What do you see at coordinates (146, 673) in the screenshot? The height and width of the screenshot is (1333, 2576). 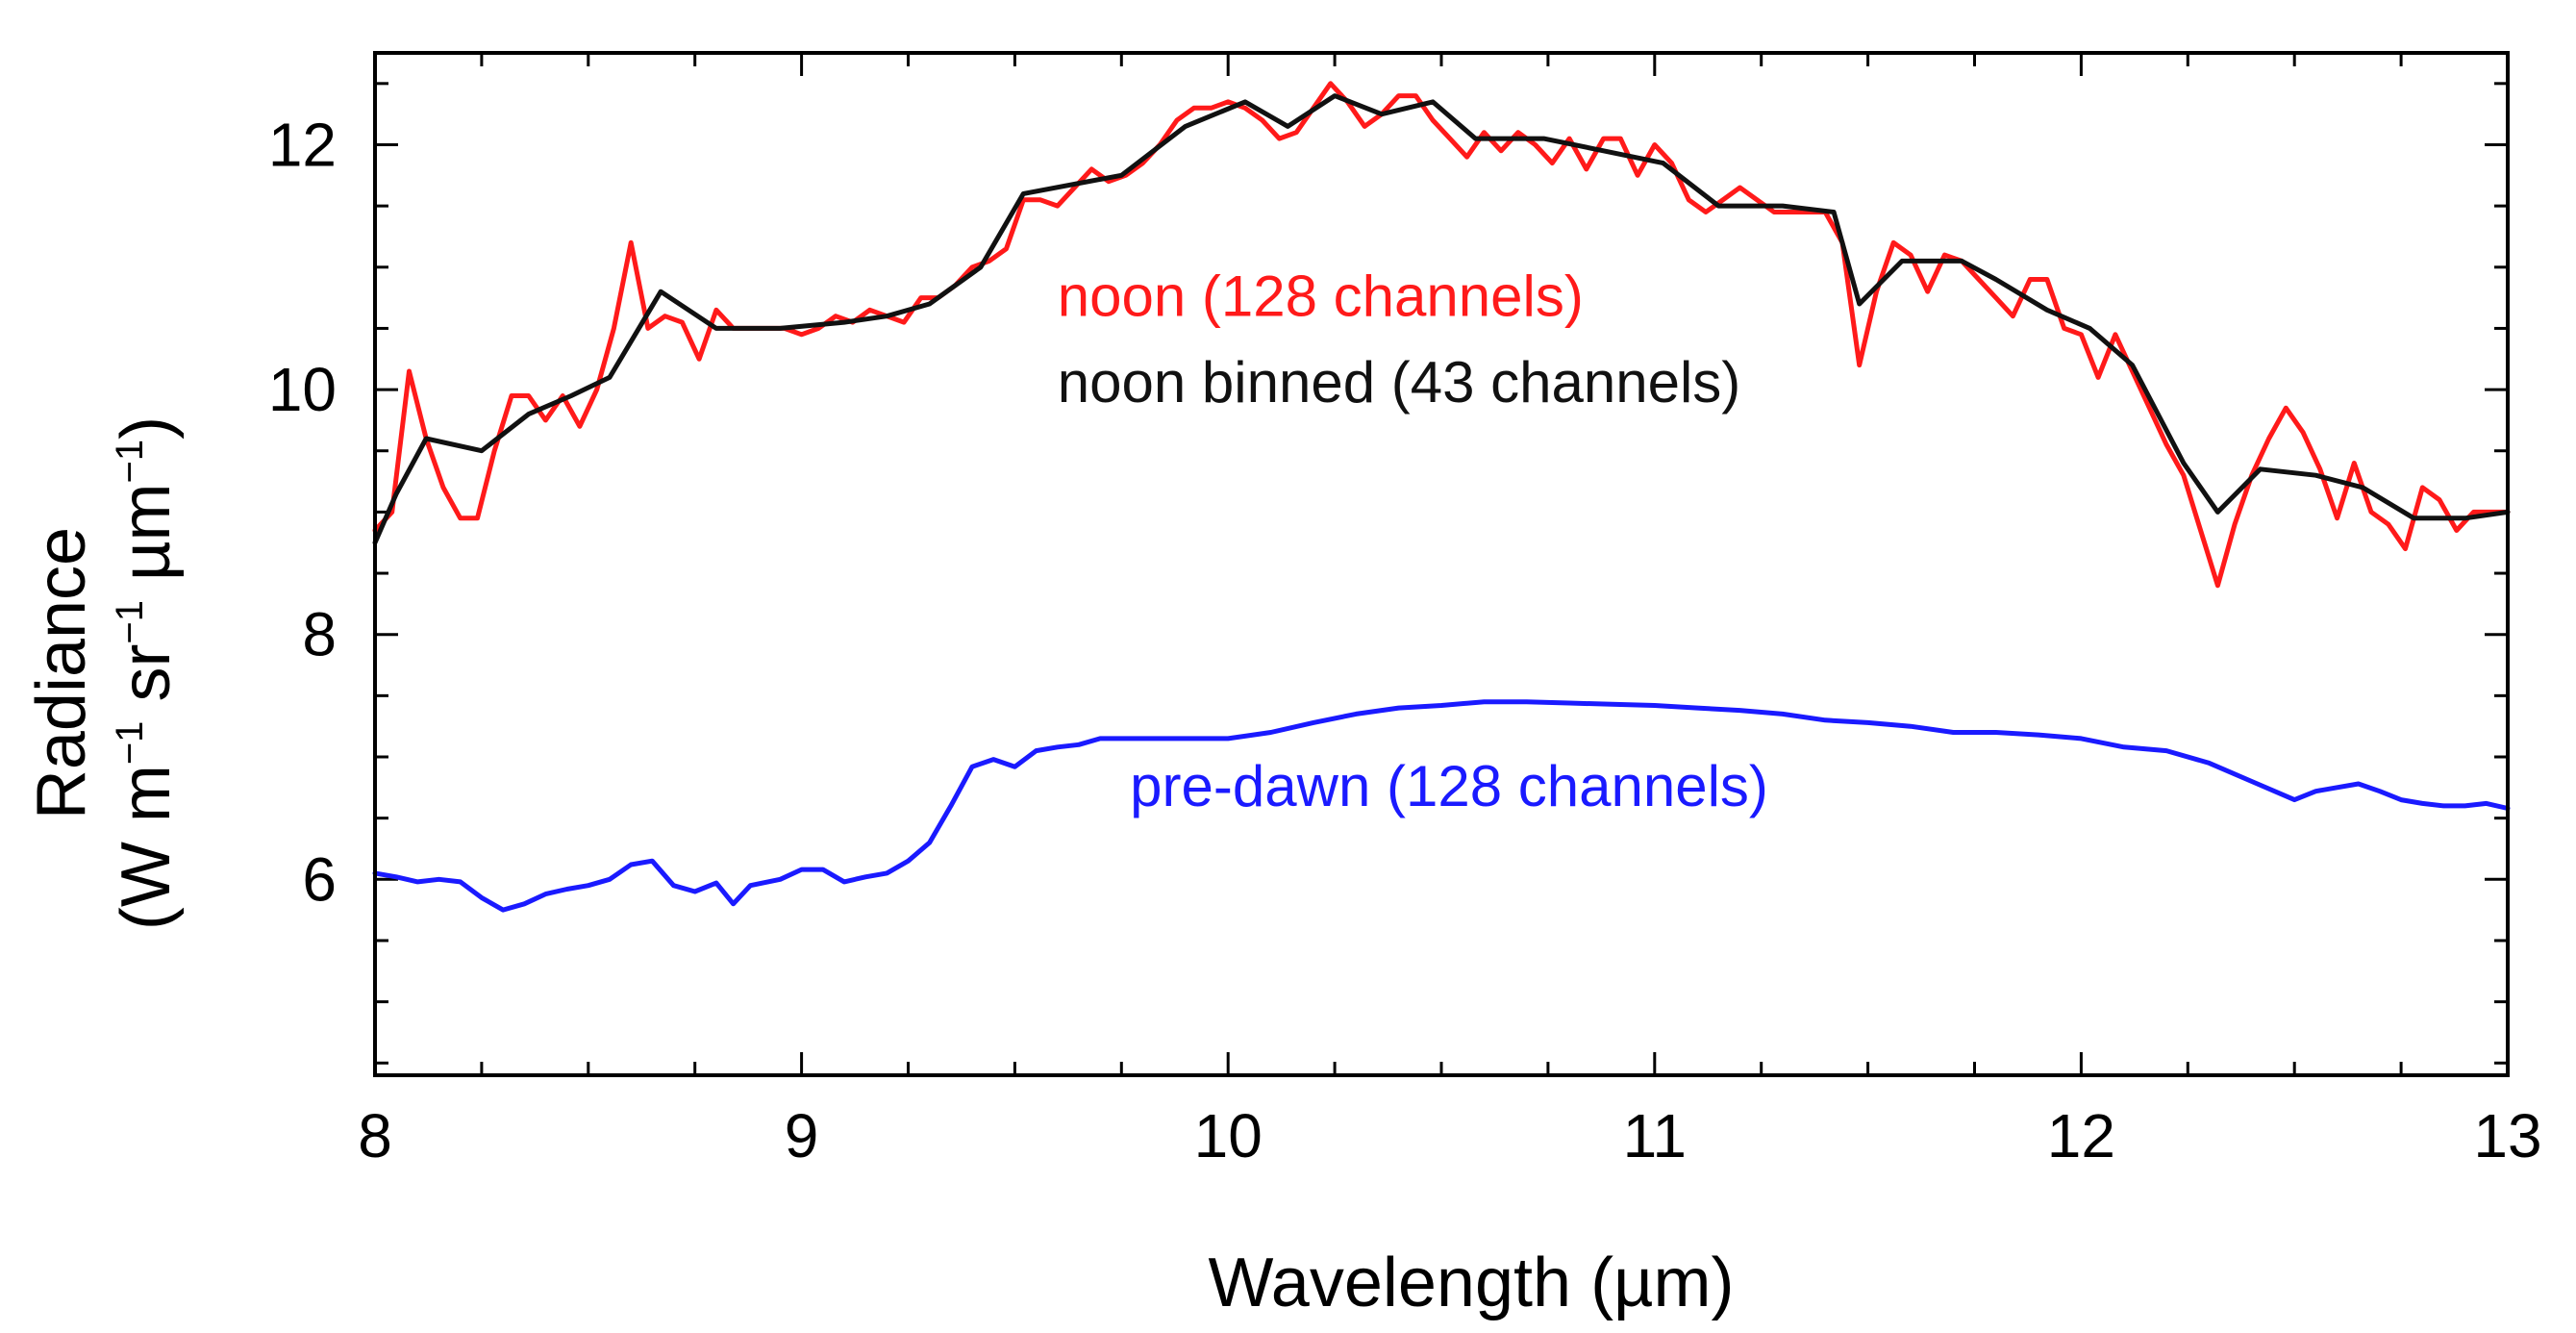 I see `y-axis-title-line2: (W m−1 sr−1 µm−1)` at bounding box center [146, 673].